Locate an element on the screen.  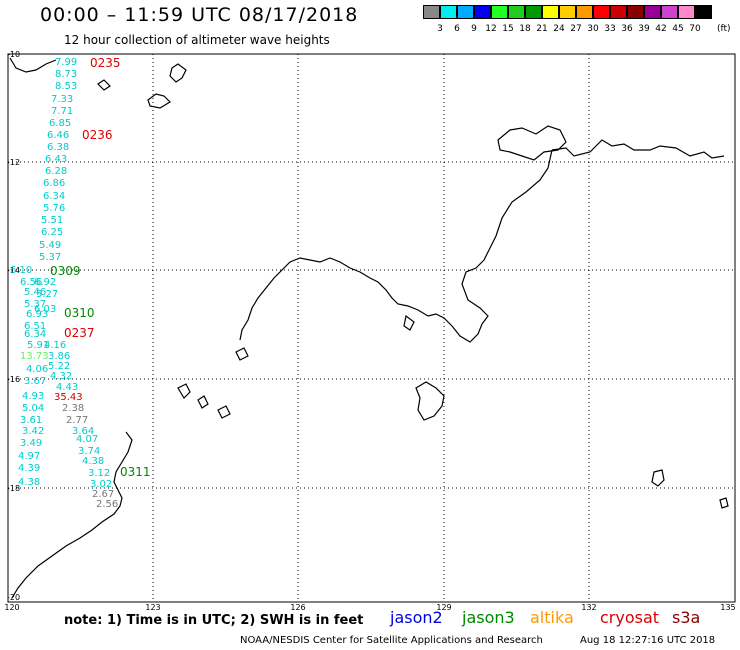
pass-time-label: 0311 is located at coordinates (135, 472).